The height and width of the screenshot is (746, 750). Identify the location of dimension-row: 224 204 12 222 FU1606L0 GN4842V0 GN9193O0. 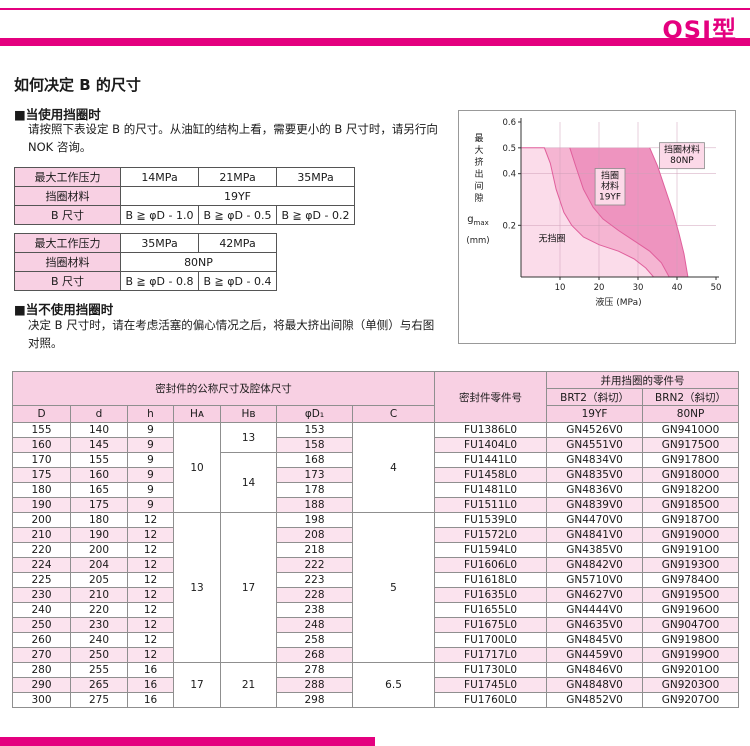
(376, 565).